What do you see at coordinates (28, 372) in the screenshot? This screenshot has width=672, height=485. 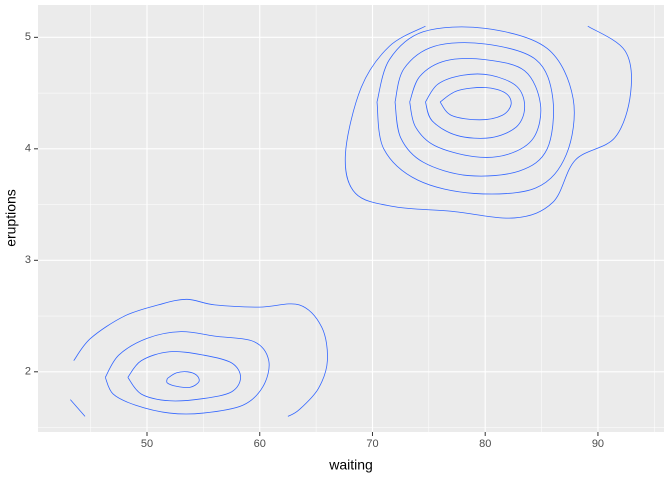 I see `y-tick-label: 2` at bounding box center [28, 372].